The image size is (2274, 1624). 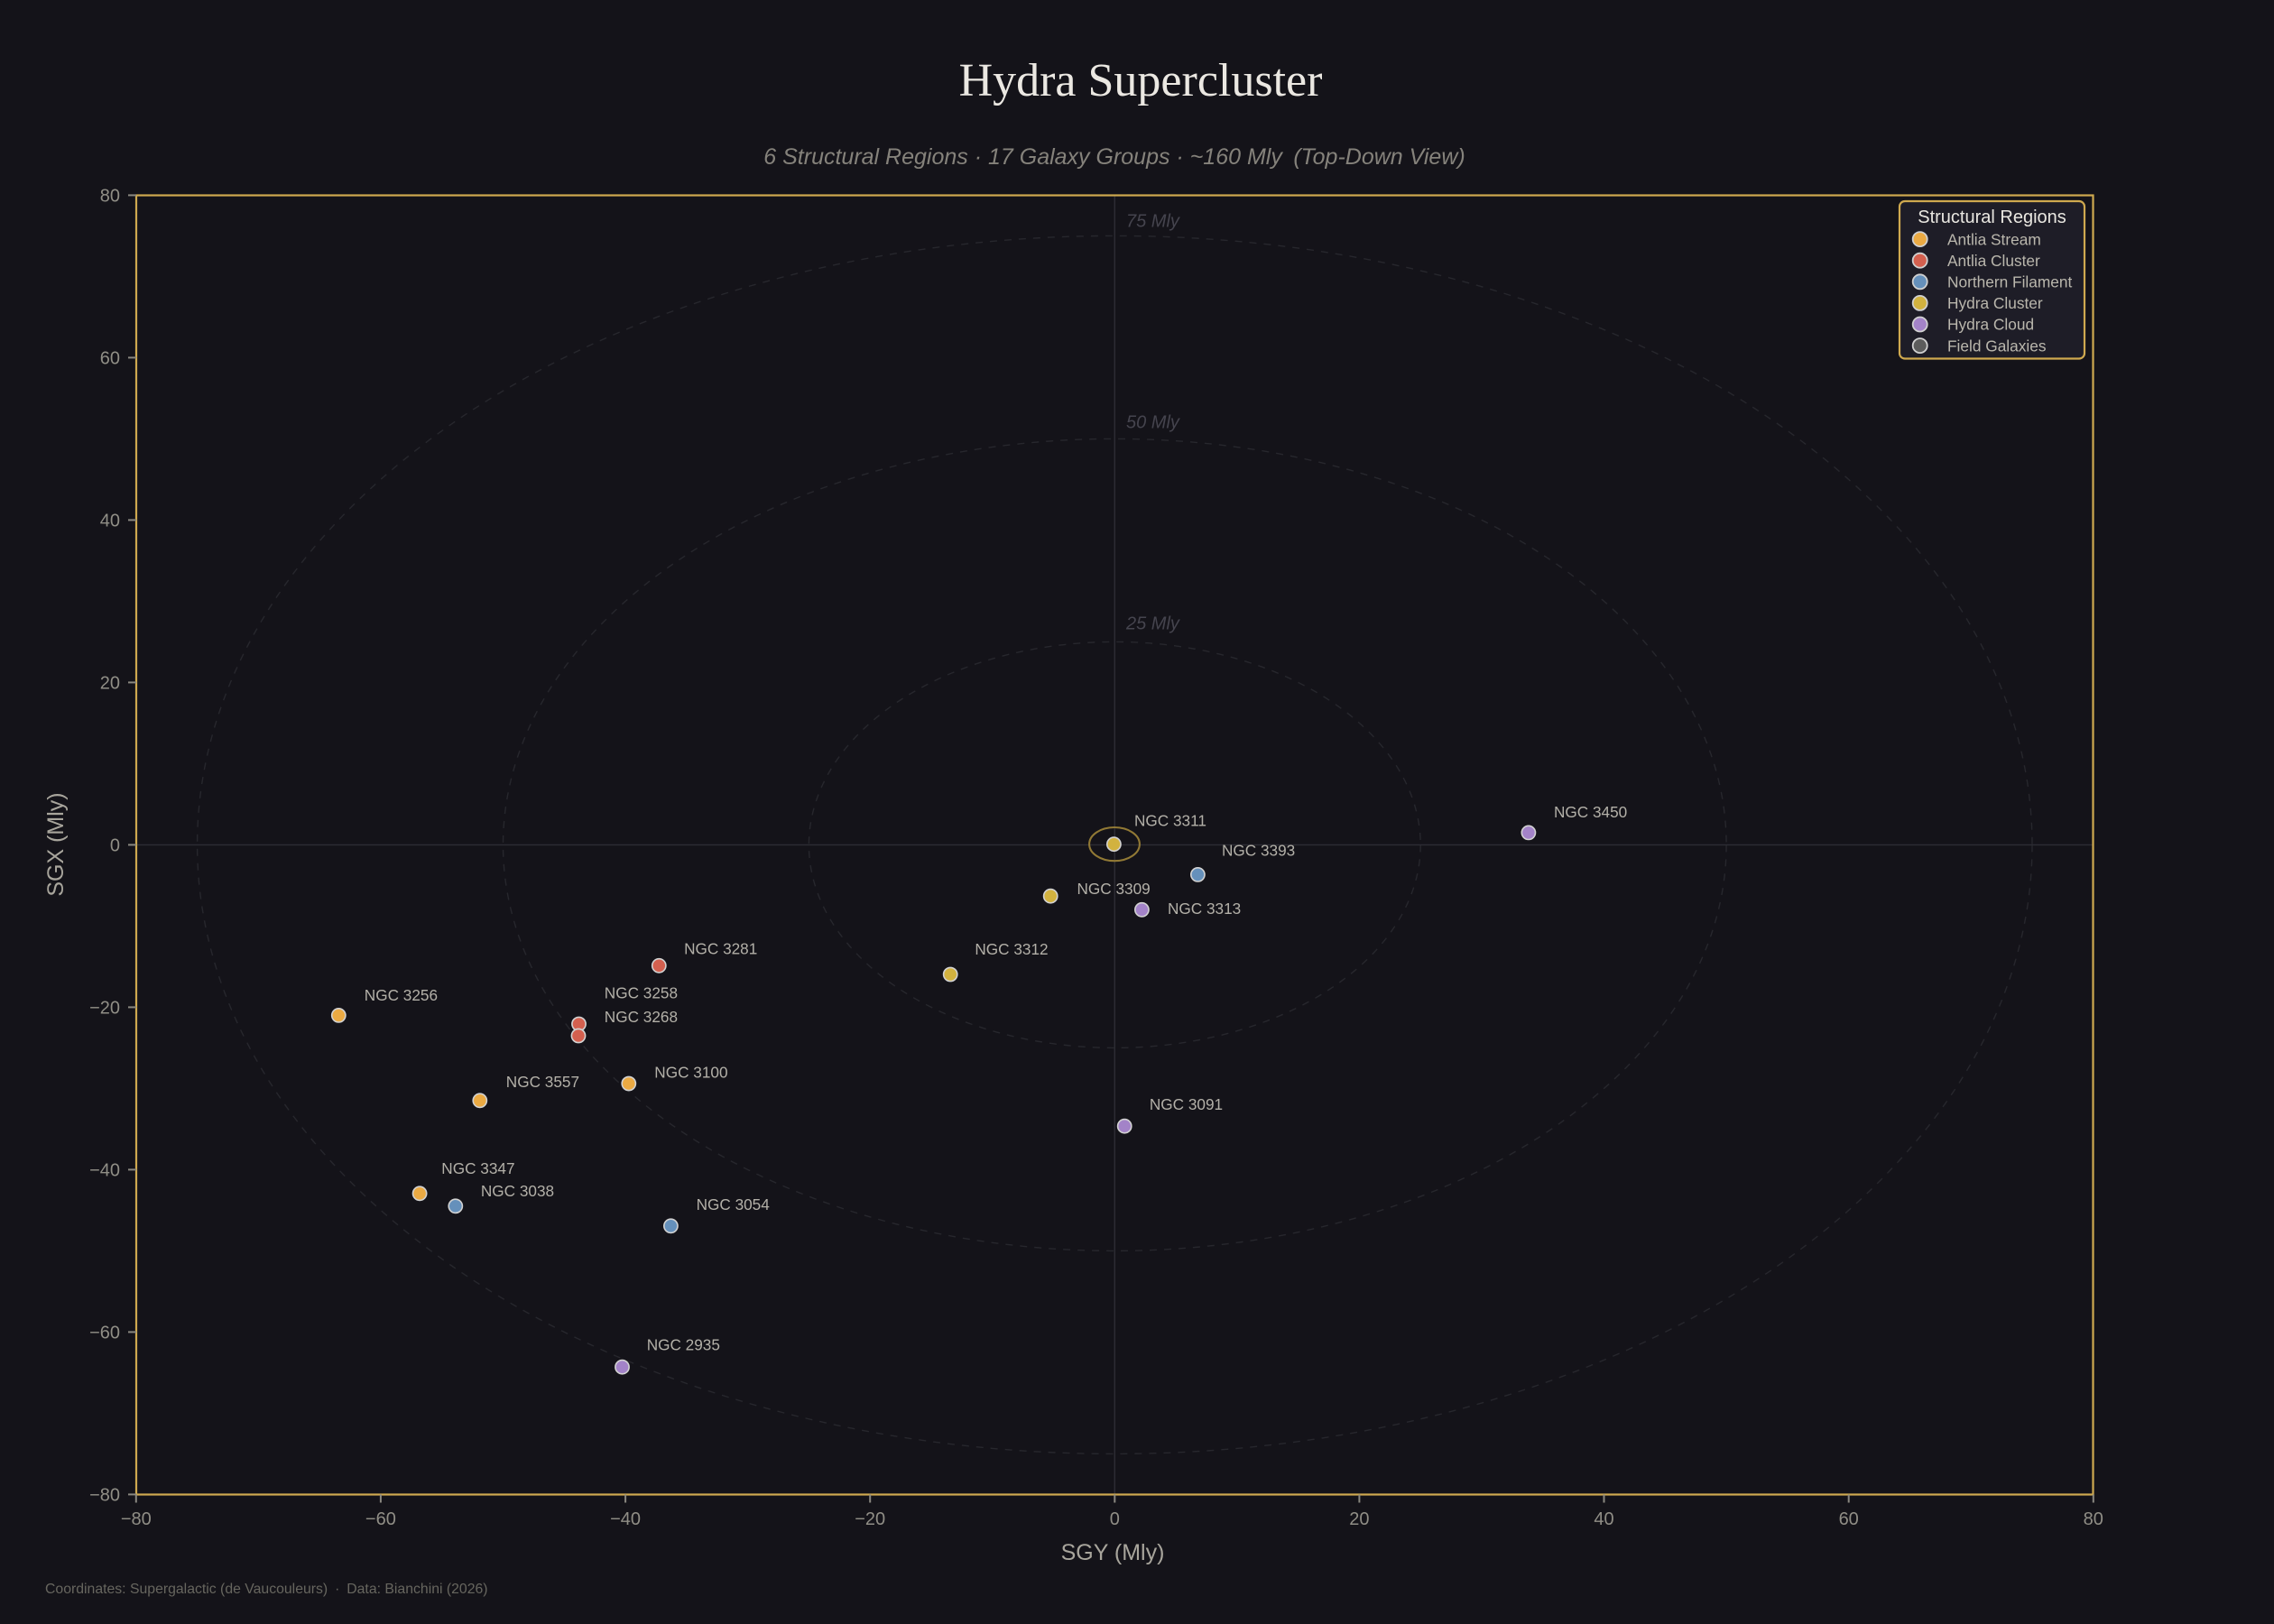 I want to click on svg-text: NGC 3313, so click(x=1205, y=909).